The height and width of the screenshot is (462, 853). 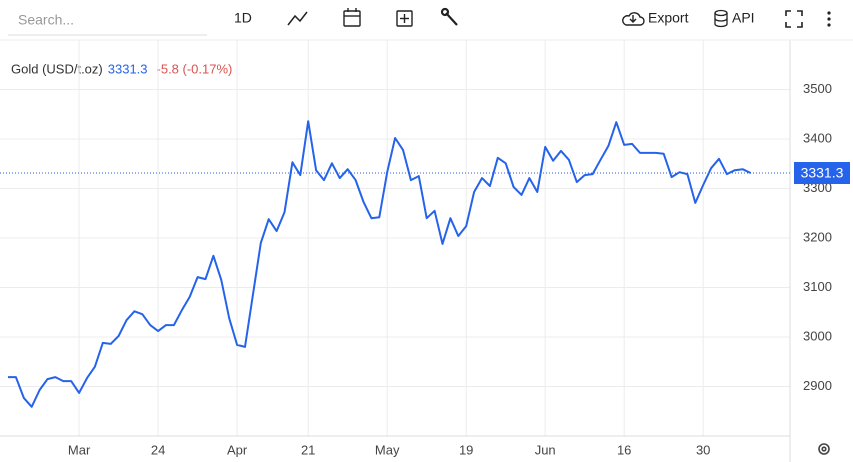 What do you see at coordinates (817, 236) in the screenshot?
I see `y-tick-label: 3200` at bounding box center [817, 236].